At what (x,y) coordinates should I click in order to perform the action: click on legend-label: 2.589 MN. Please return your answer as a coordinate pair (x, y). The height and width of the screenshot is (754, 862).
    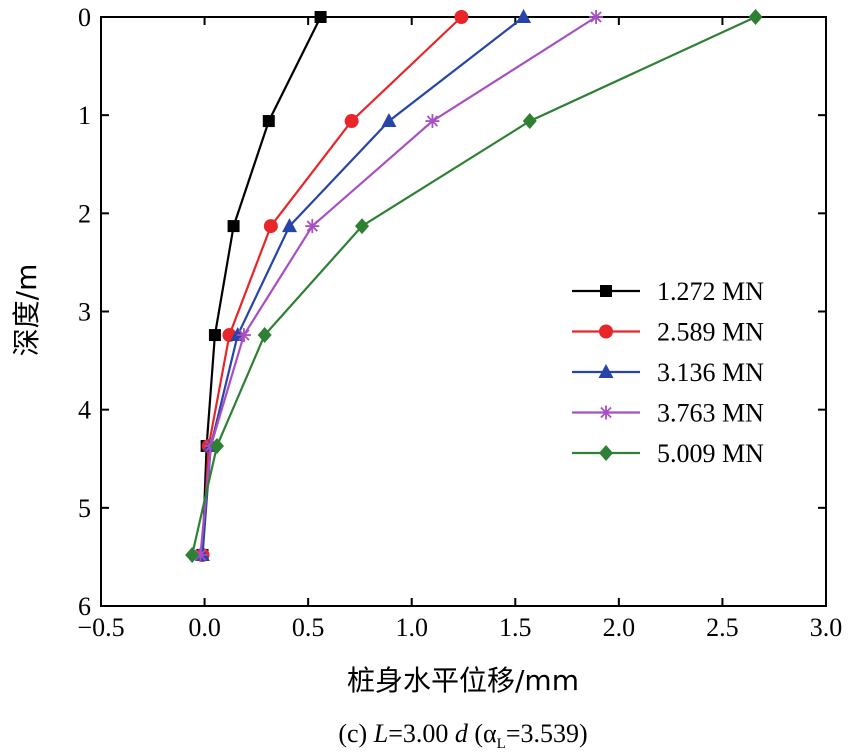
    Looking at the image, I should click on (710, 332).